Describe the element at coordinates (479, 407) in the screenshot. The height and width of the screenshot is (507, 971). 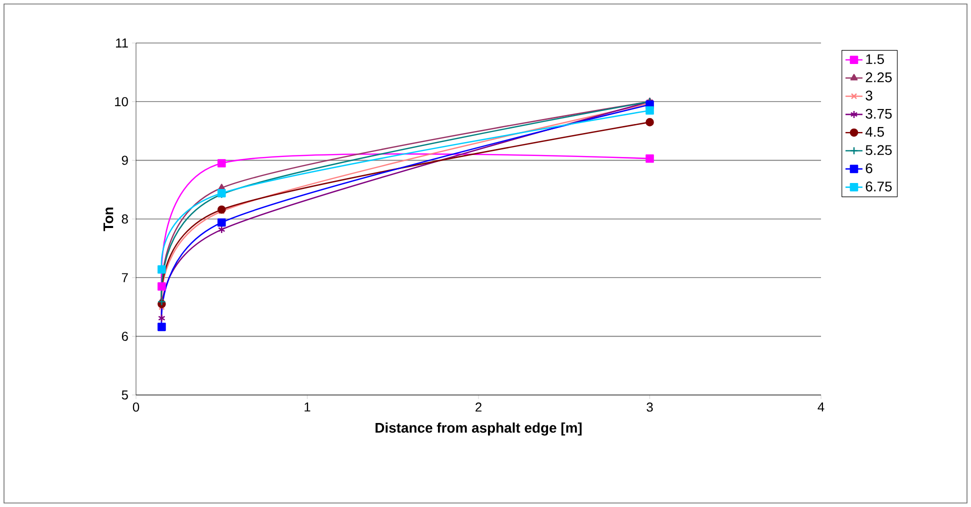
I see `x-tick-label: 2` at that location.